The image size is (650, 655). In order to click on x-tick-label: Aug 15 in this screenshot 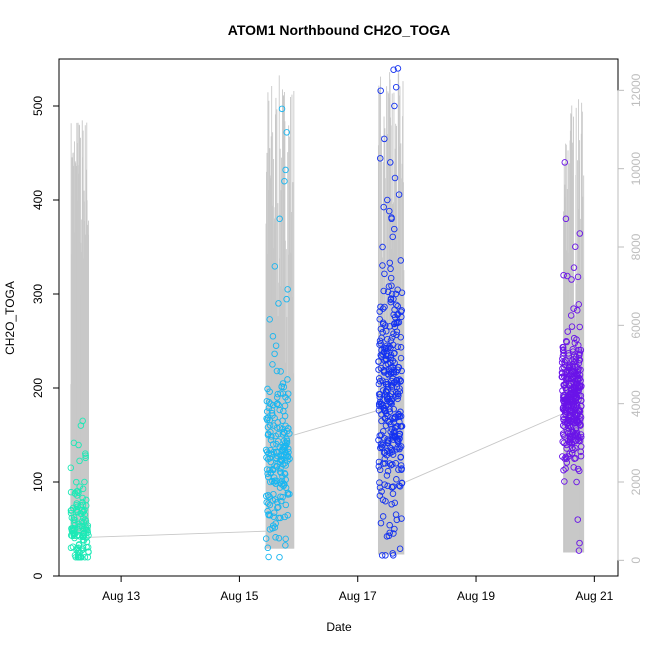, I will do `click(239, 596)`.